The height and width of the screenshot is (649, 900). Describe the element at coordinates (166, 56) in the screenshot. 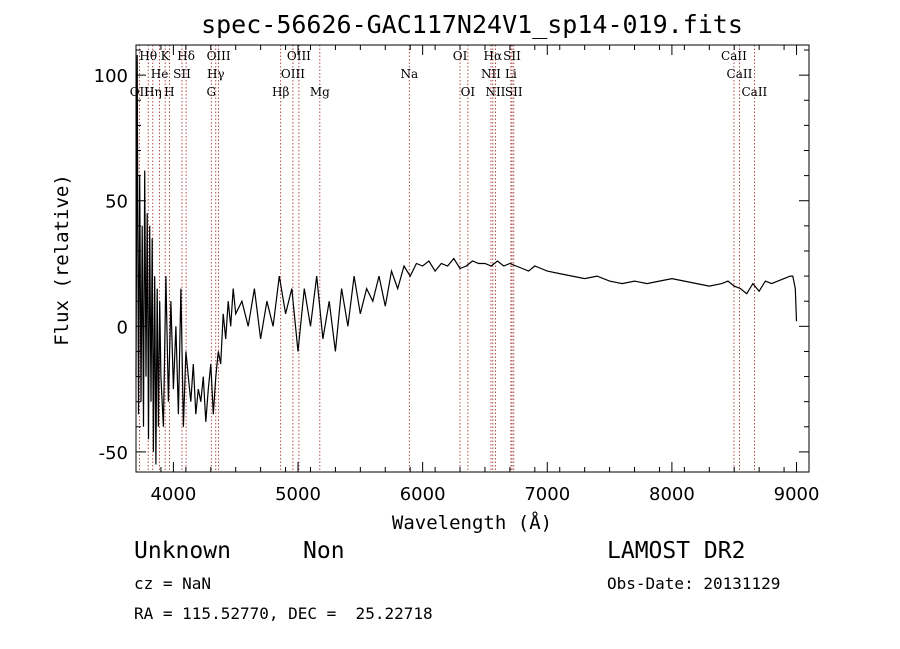

I see `line-label: K` at that location.